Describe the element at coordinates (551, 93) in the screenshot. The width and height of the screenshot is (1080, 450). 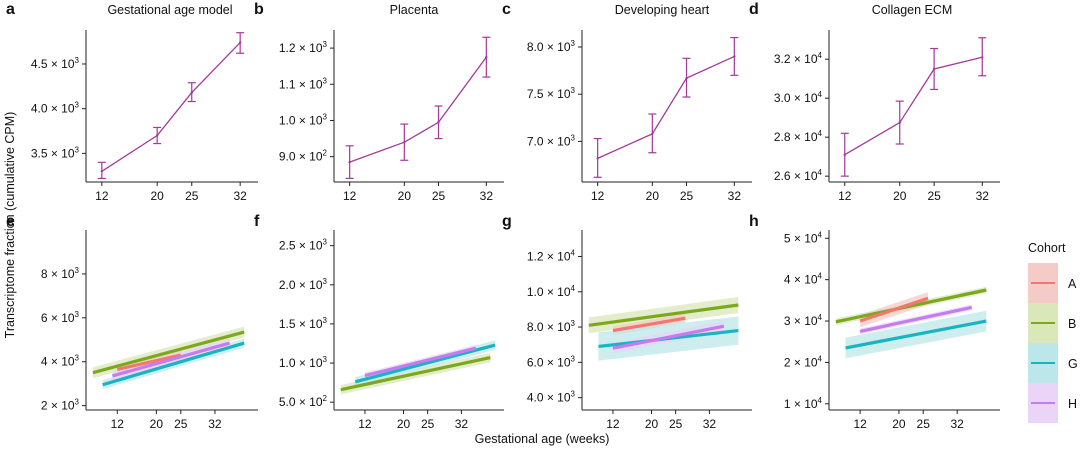
I see `y-tick-label: 7.5 × 10³` at that location.